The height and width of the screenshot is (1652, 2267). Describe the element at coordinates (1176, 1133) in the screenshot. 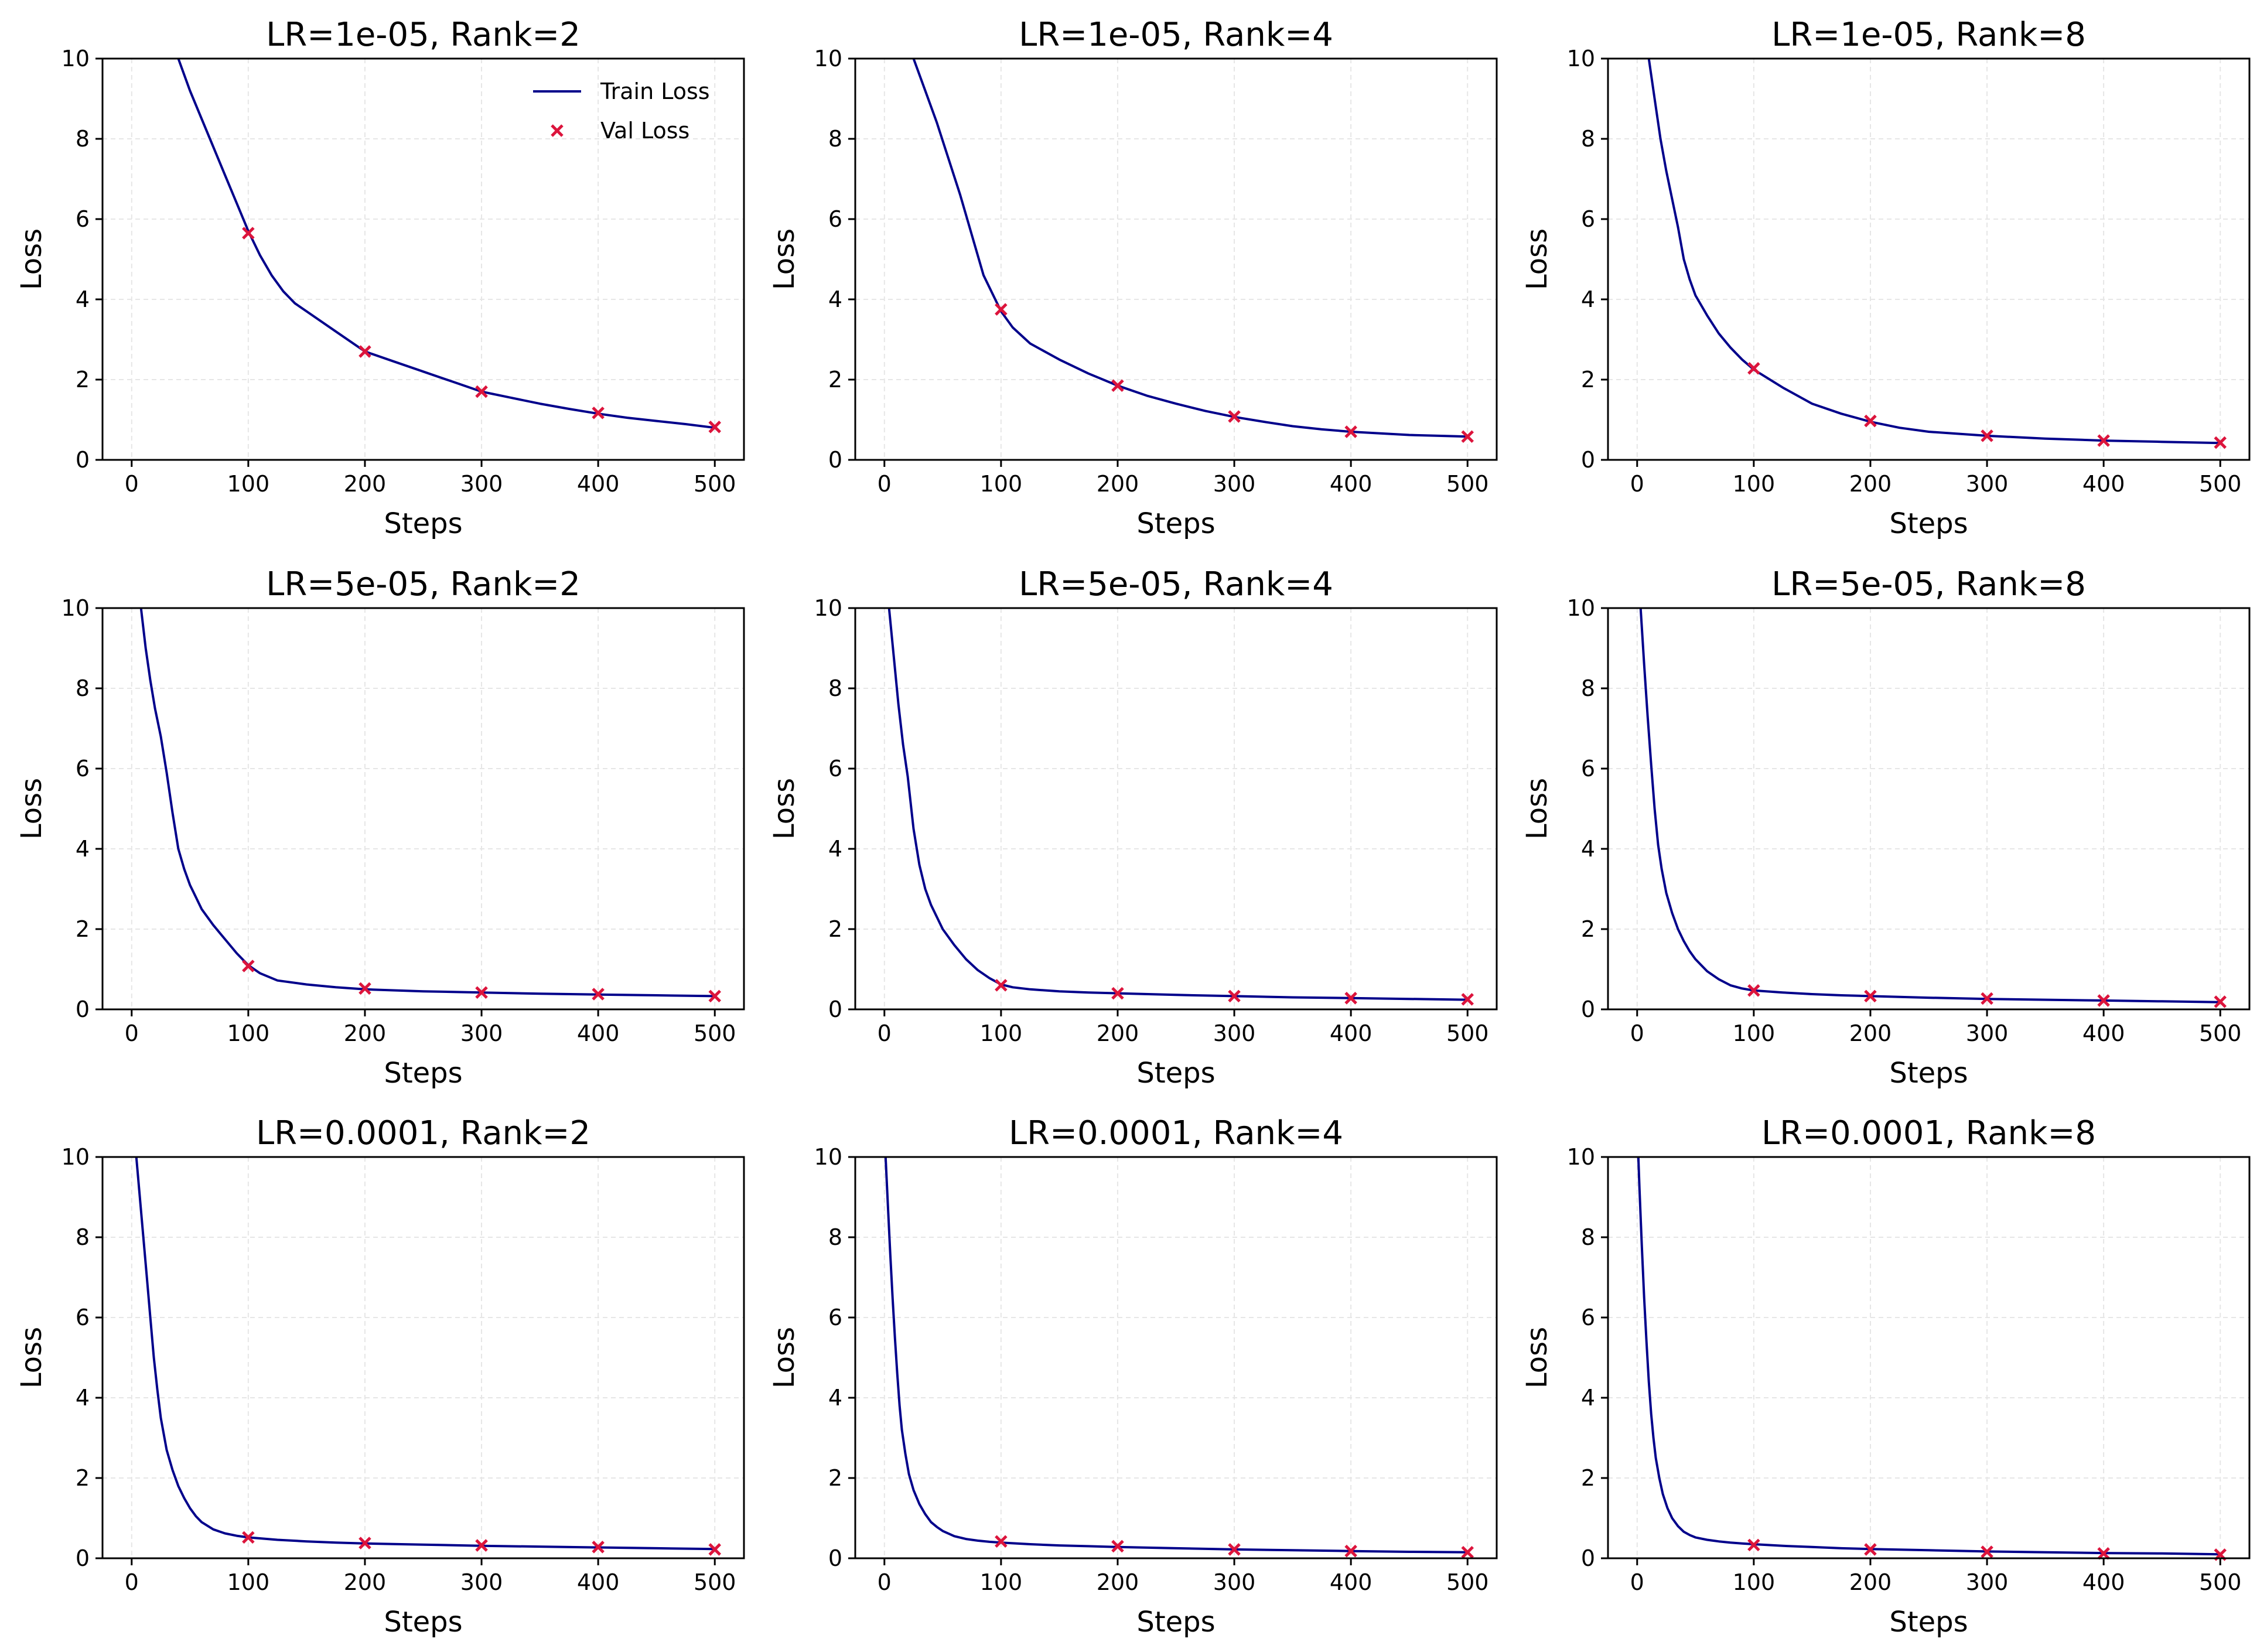

I see `subplot-title: LR=0.0001, Rank=4` at that location.